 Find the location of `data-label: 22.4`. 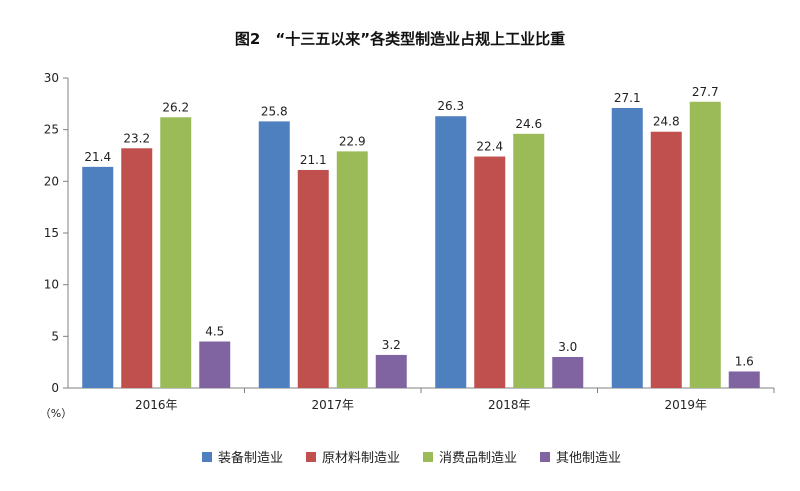

data-label: 22.4 is located at coordinates (489, 147).